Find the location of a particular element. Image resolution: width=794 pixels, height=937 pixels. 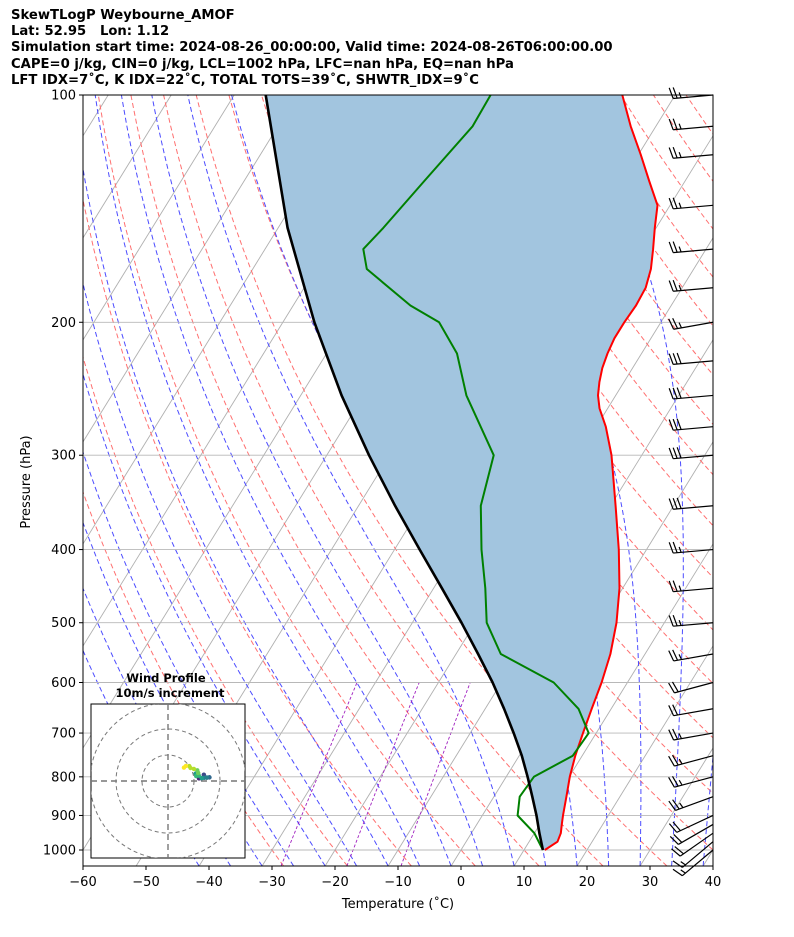

x-tick-label: 20 is located at coordinates (587, 882).